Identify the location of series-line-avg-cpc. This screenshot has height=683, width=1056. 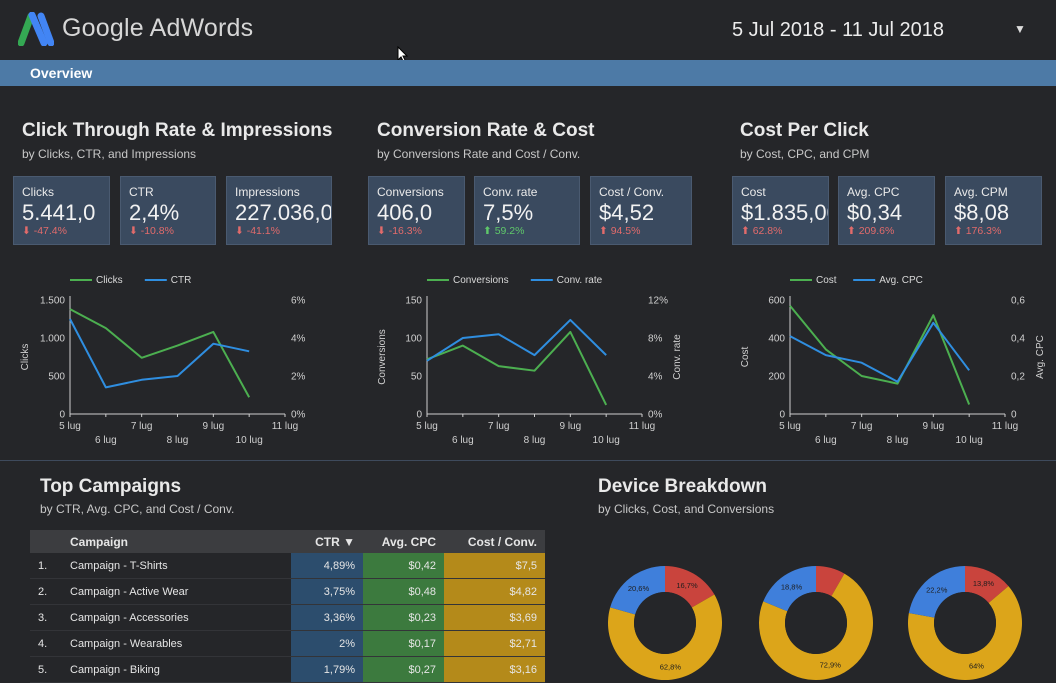
(879, 352).